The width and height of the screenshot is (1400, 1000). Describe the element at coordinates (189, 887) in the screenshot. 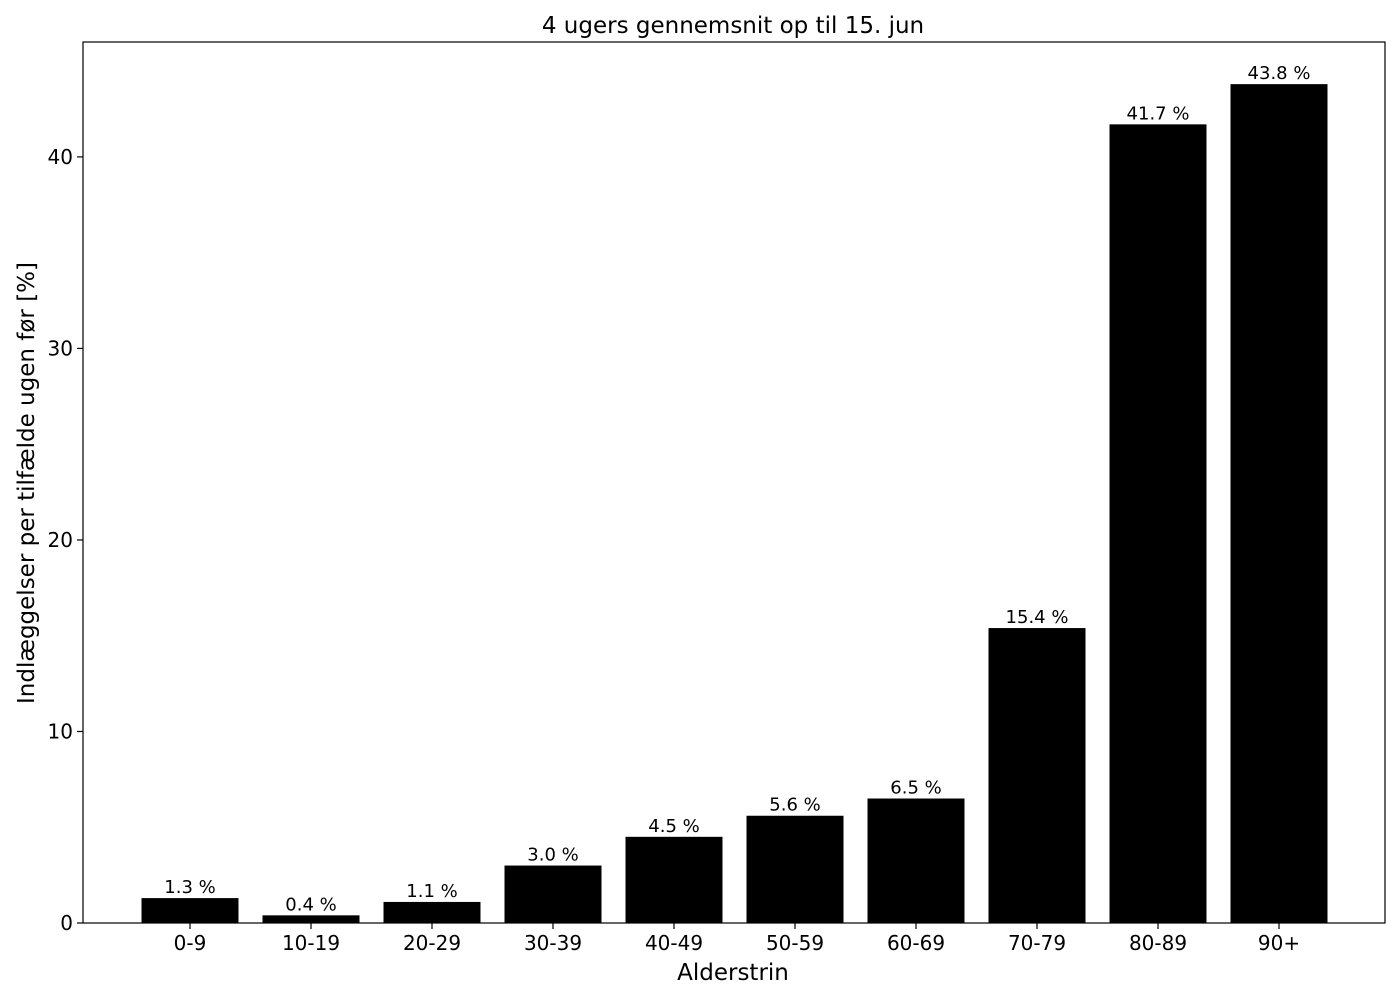

I see `data-label: 1.3 %` at that location.